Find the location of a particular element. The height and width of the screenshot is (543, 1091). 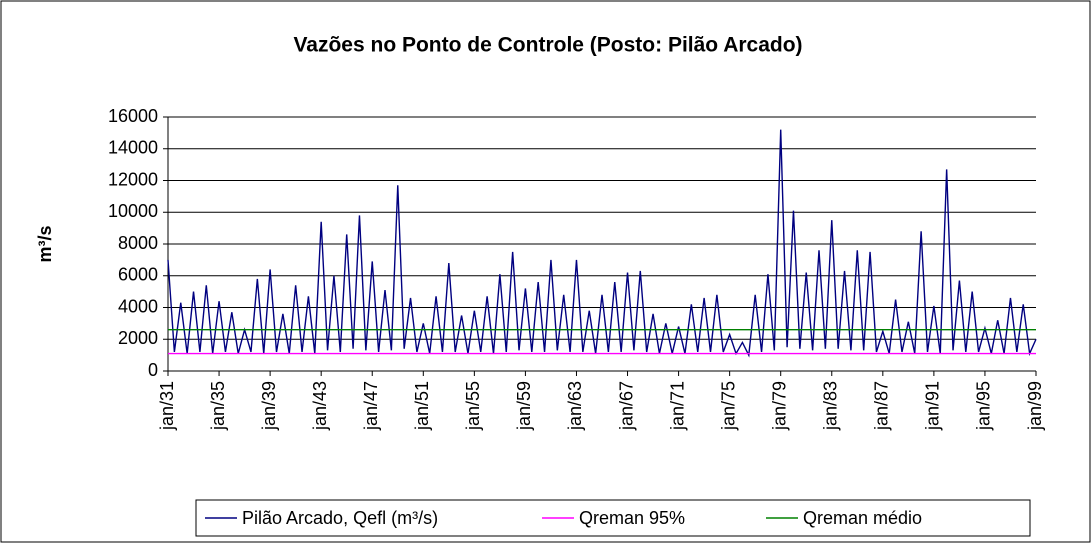

x-tick-label: jan/43 is located at coordinates (320, 406).